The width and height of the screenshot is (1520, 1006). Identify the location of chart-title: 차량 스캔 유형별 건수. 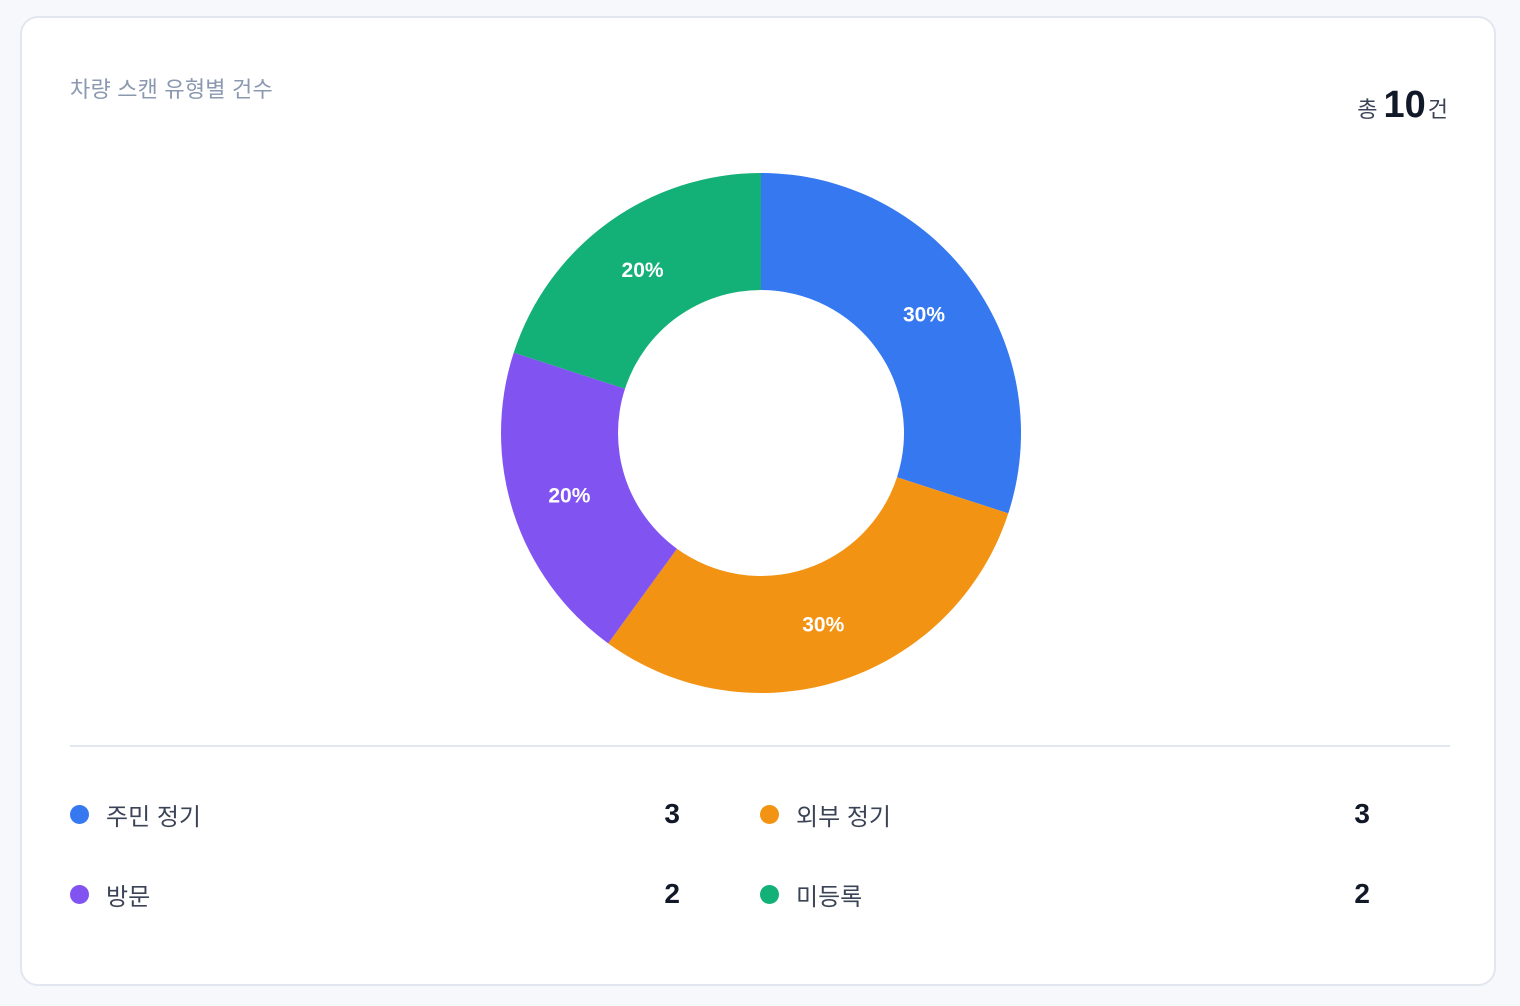
(171, 89).